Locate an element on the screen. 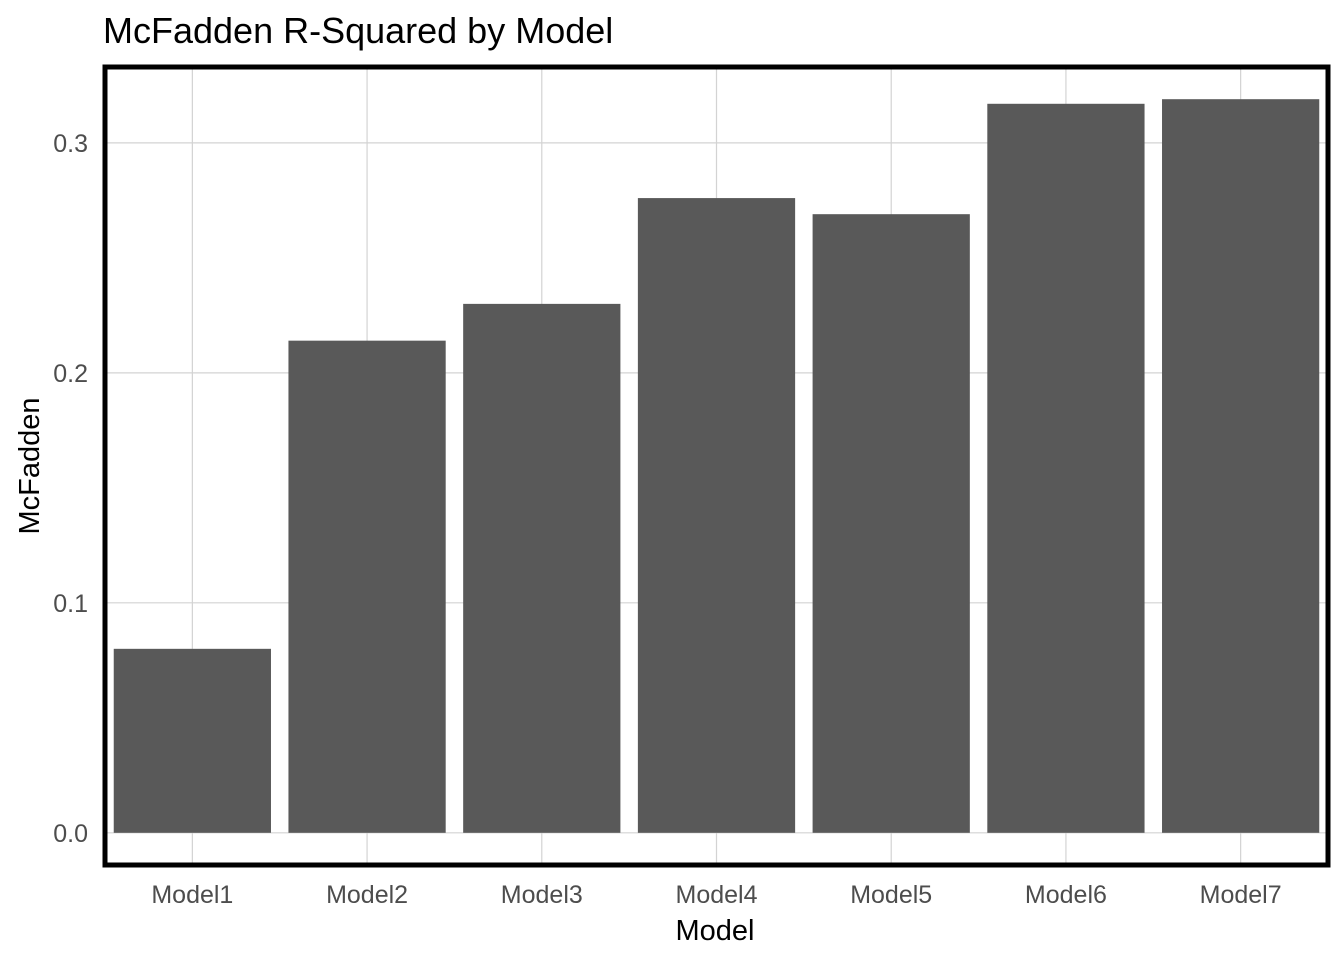  x-axis-title: Model is located at coordinates (715, 931).